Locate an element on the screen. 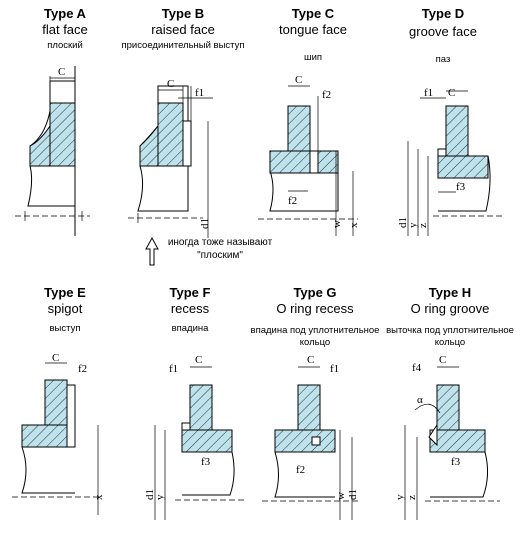 This screenshot has width=520, height=555. type-russian-name: шип is located at coordinates (313, 57).